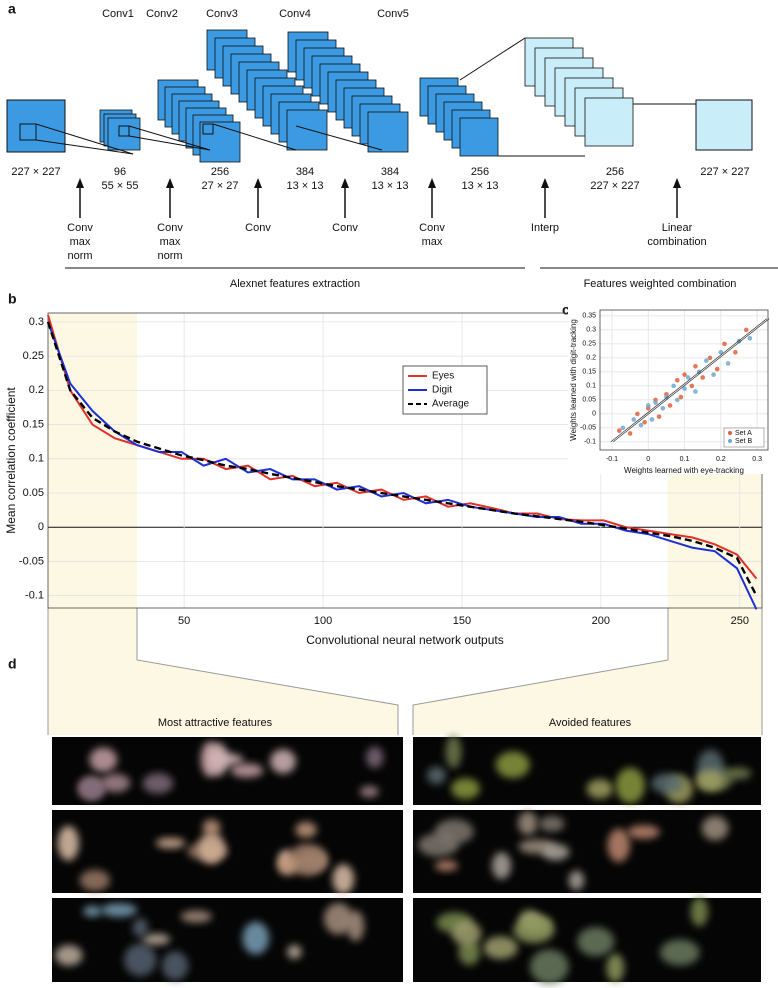 This screenshot has width=778, height=988. I want to click on x-tick-label: 0.3, so click(757, 459).